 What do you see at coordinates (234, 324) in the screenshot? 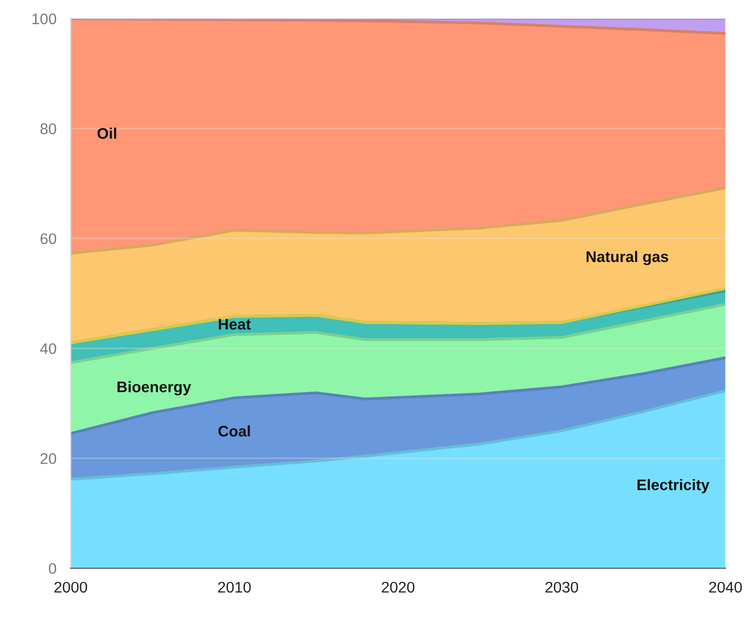
I see `series-label: Heat` at bounding box center [234, 324].